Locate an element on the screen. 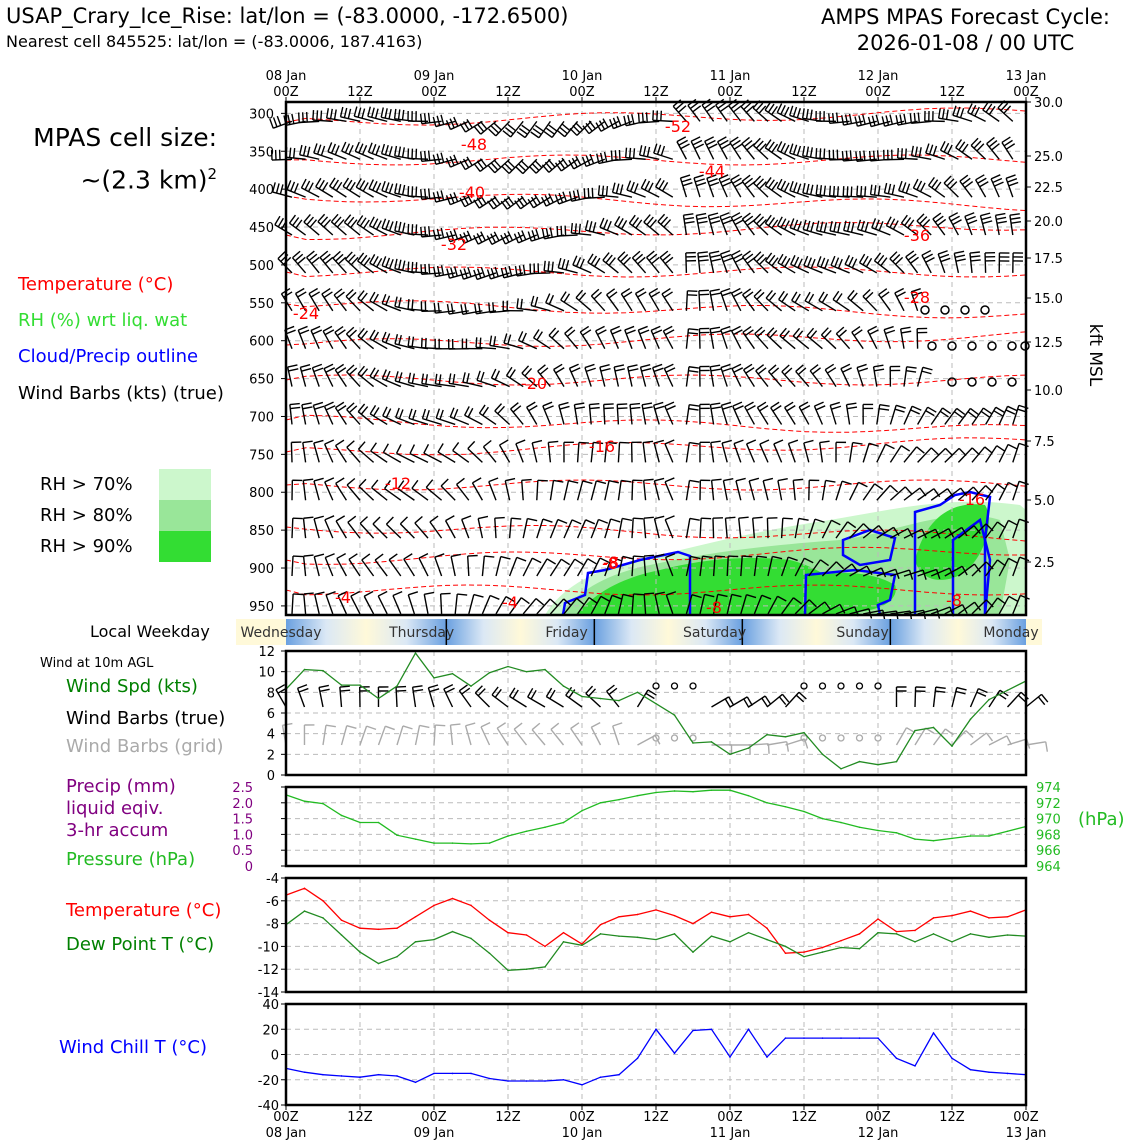 The height and width of the screenshot is (1140, 1140). grid-wind-barb is located at coordinates (575, 726).